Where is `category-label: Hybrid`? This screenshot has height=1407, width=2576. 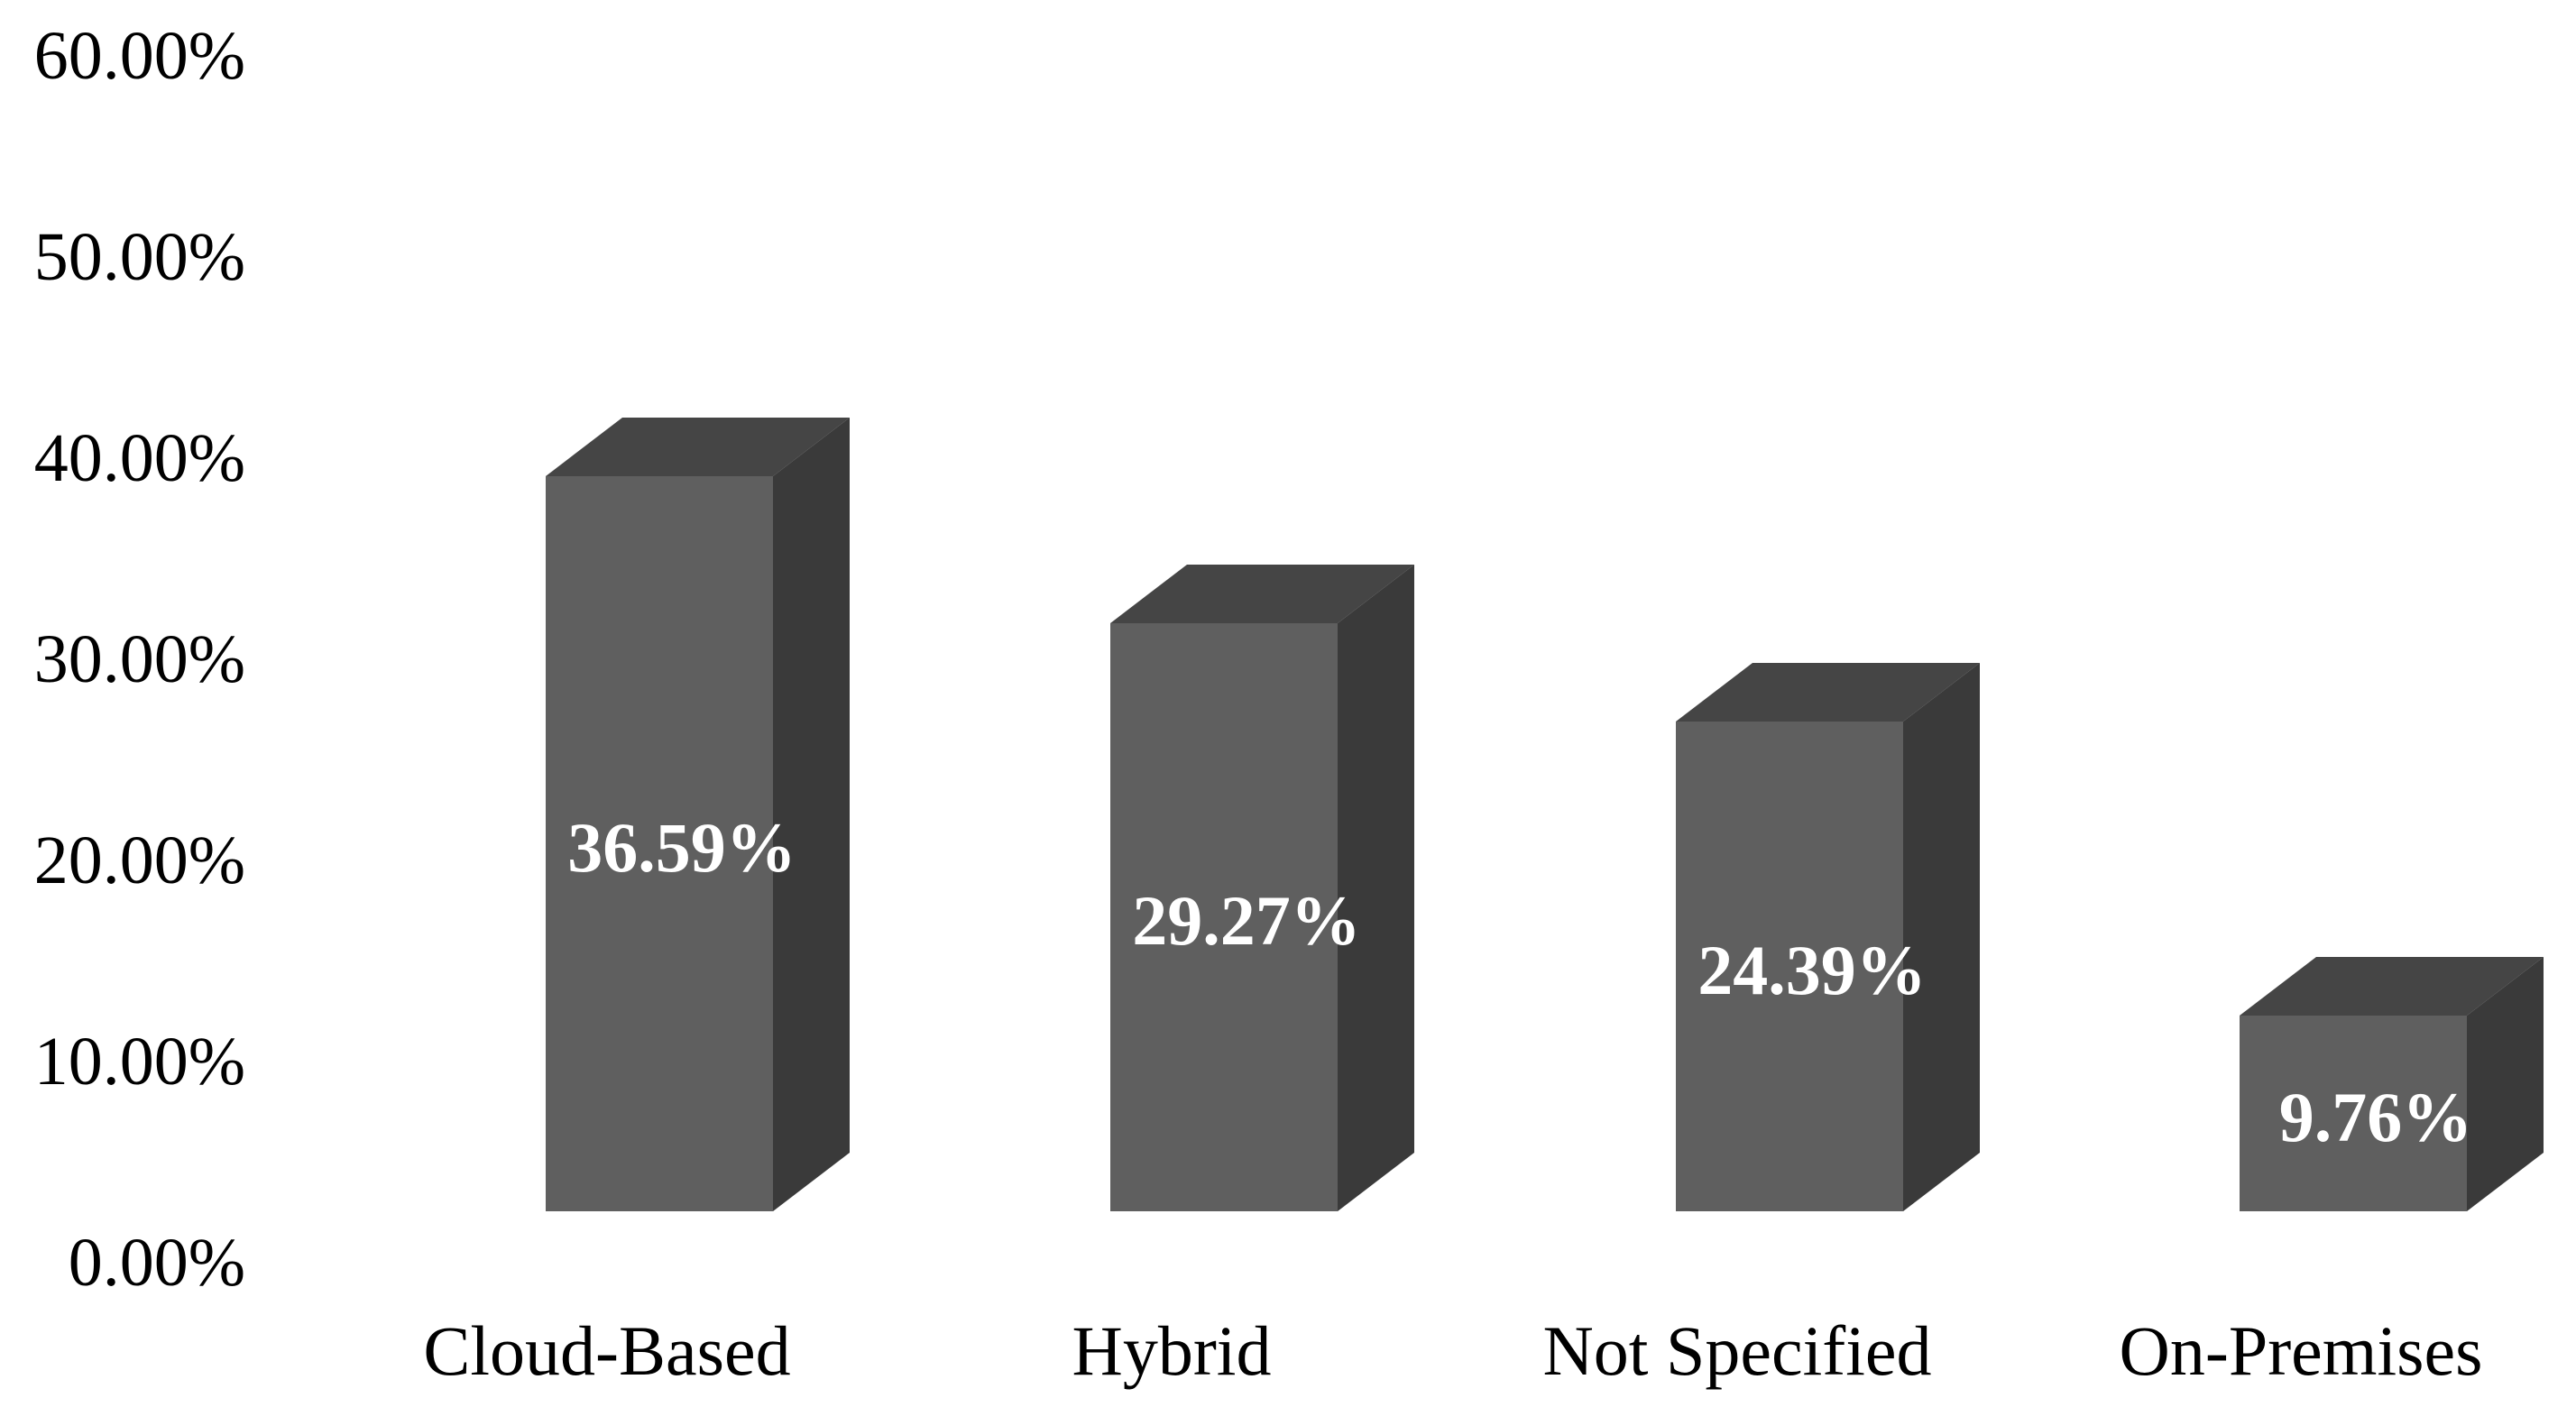
category-label: Hybrid is located at coordinates (1172, 1350).